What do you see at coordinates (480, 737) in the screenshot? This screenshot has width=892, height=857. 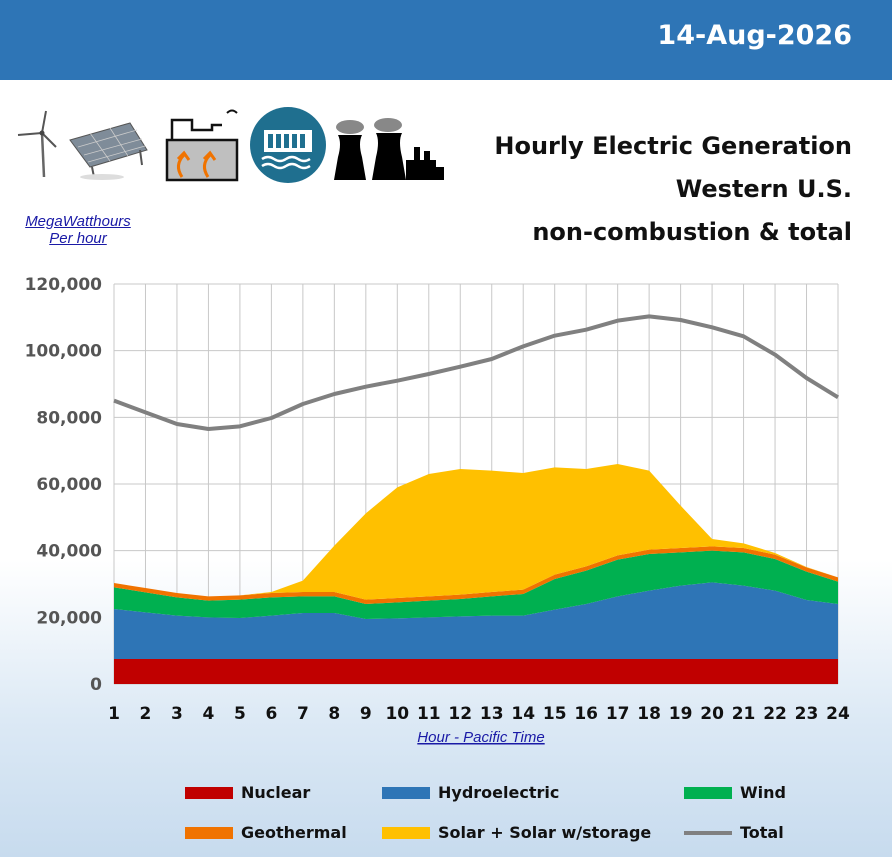 I see `x-axis-title: Hour - Pacific Time` at bounding box center [480, 737].